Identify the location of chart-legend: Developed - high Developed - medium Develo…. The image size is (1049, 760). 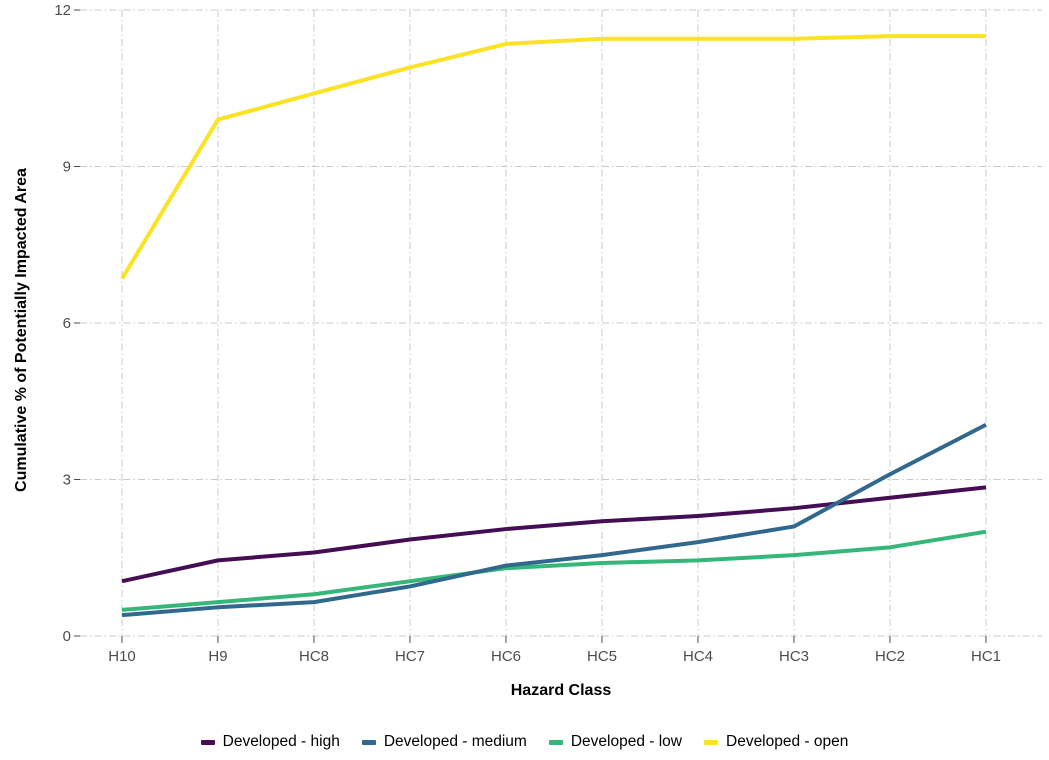
(524, 742).